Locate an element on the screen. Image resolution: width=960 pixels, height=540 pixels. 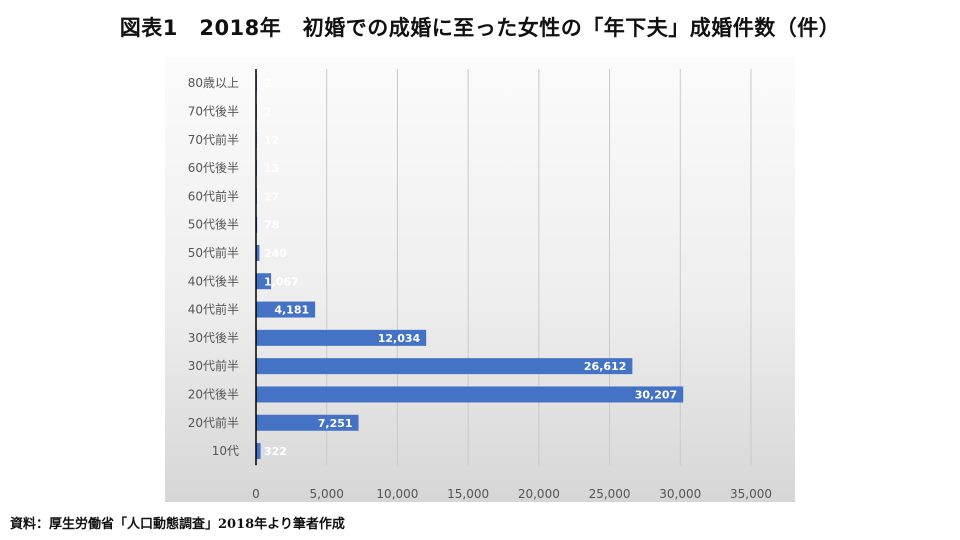
category-label: 60代後半 is located at coordinates (213, 168).